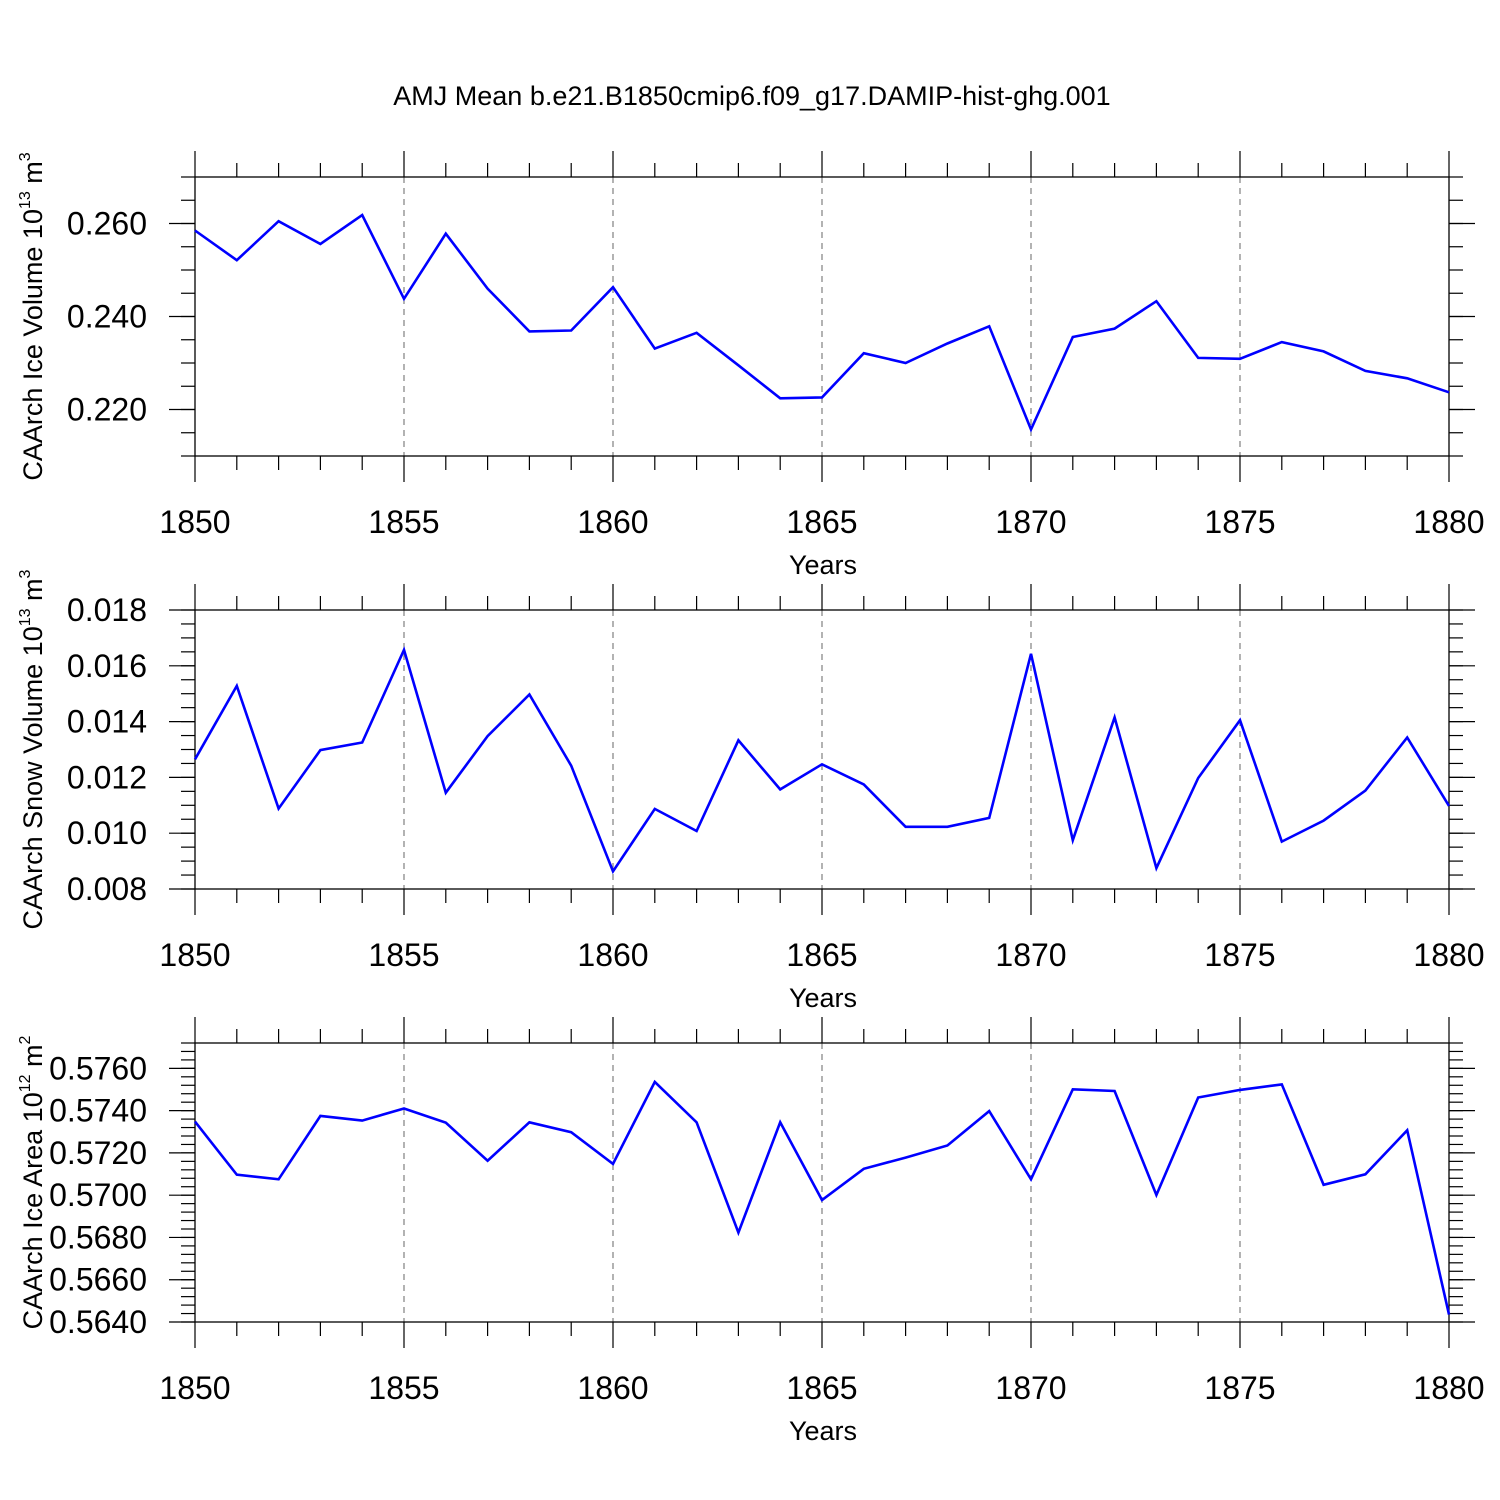 This screenshot has height=1500, width=1500. I want to click on y-tick-label: 0.012, so click(107, 777).